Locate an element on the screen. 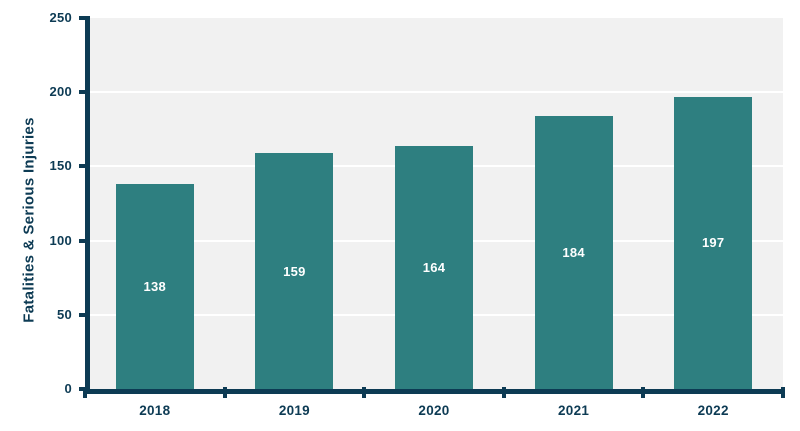 The width and height of the screenshot is (800, 431). bar: 164 is located at coordinates (434, 267).